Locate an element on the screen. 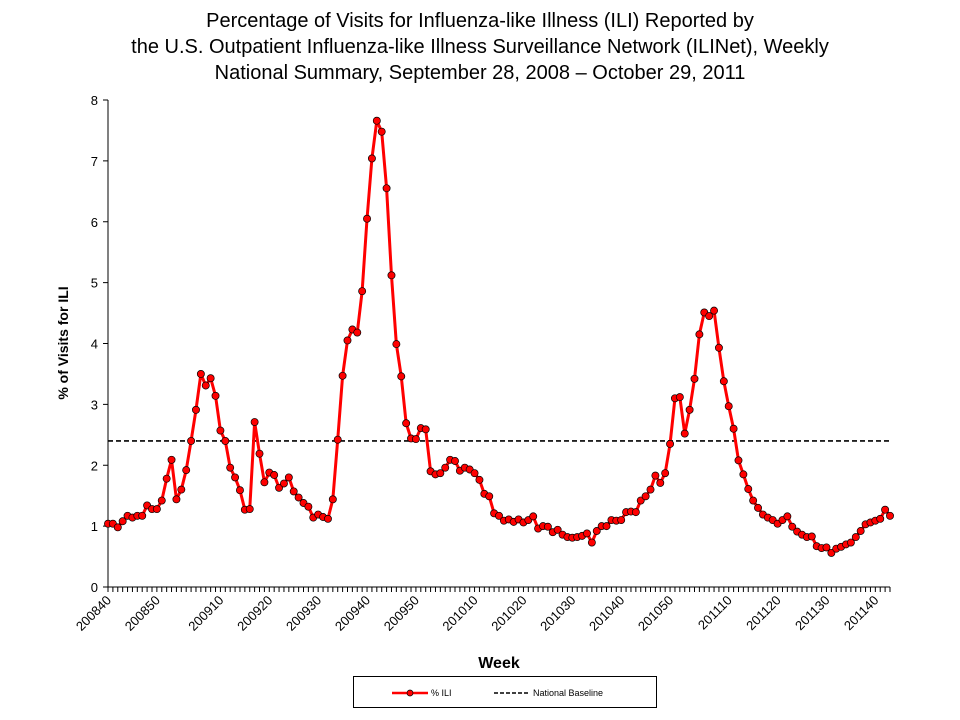 The image size is (960, 720). y-axis-title: % of Visits for ILI is located at coordinates (63, 342).